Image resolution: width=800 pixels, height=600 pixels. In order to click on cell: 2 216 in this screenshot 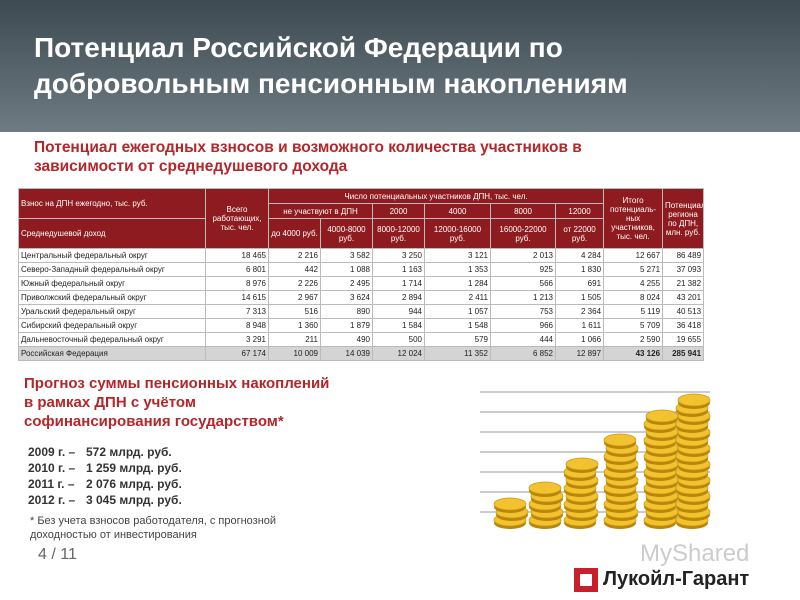, I will do `click(294, 255)`.